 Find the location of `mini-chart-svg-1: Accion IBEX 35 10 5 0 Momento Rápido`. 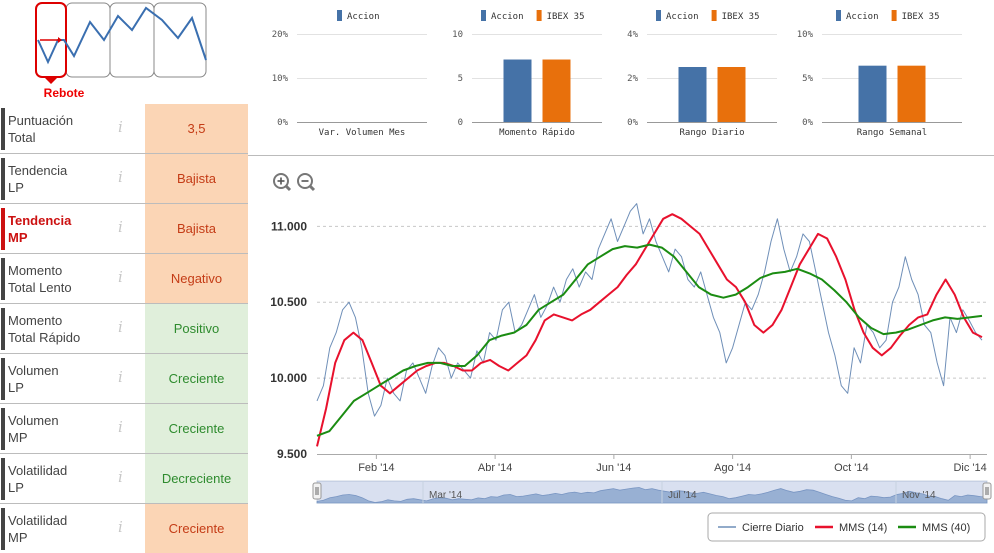

mini-chart-svg-1: Accion IBEX 35 10 5 0 Momento Rápido is located at coordinates (527, 74).